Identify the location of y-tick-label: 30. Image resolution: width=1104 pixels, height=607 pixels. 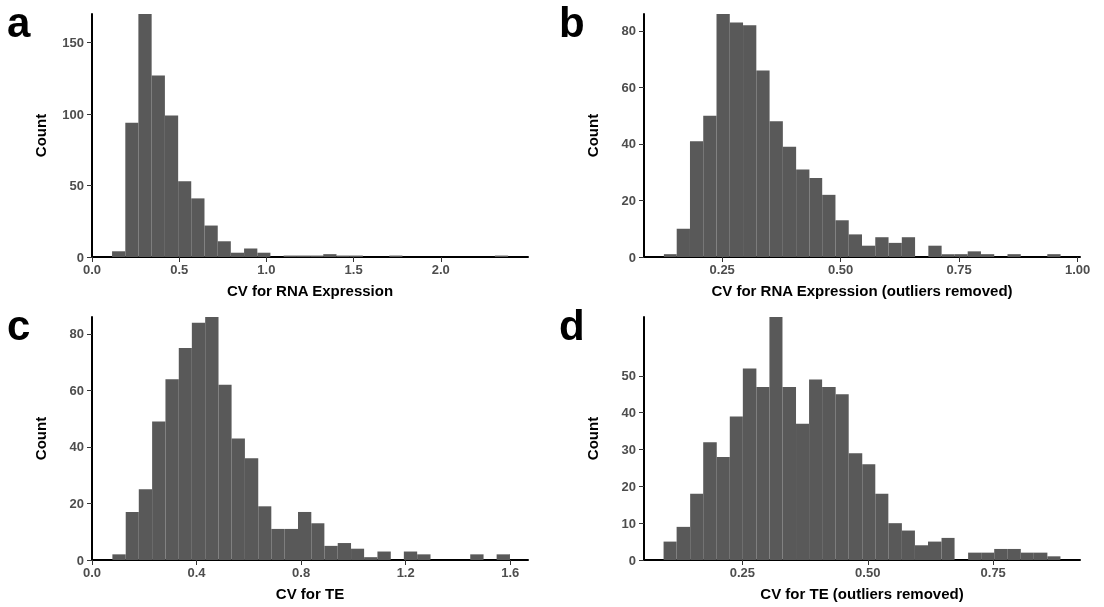
(628, 450).